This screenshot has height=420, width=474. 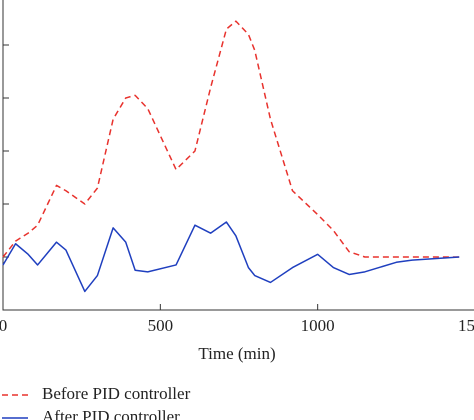 What do you see at coordinates (3, 325) in the screenshot?
I see `x-tick-label: 0` at bounding box center [3, 325].